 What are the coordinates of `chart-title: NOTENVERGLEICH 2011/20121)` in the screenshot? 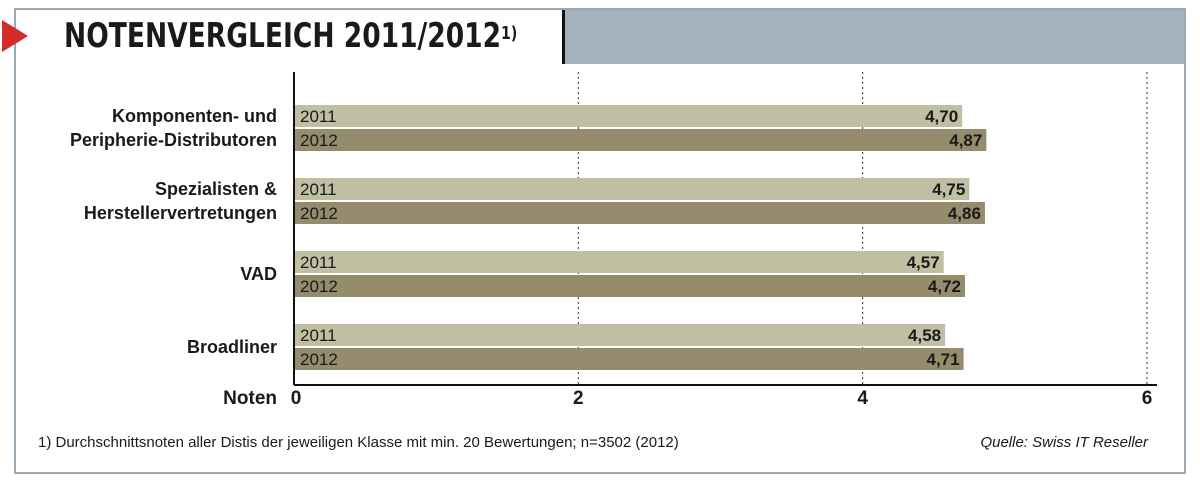 It's located at (290, 36).